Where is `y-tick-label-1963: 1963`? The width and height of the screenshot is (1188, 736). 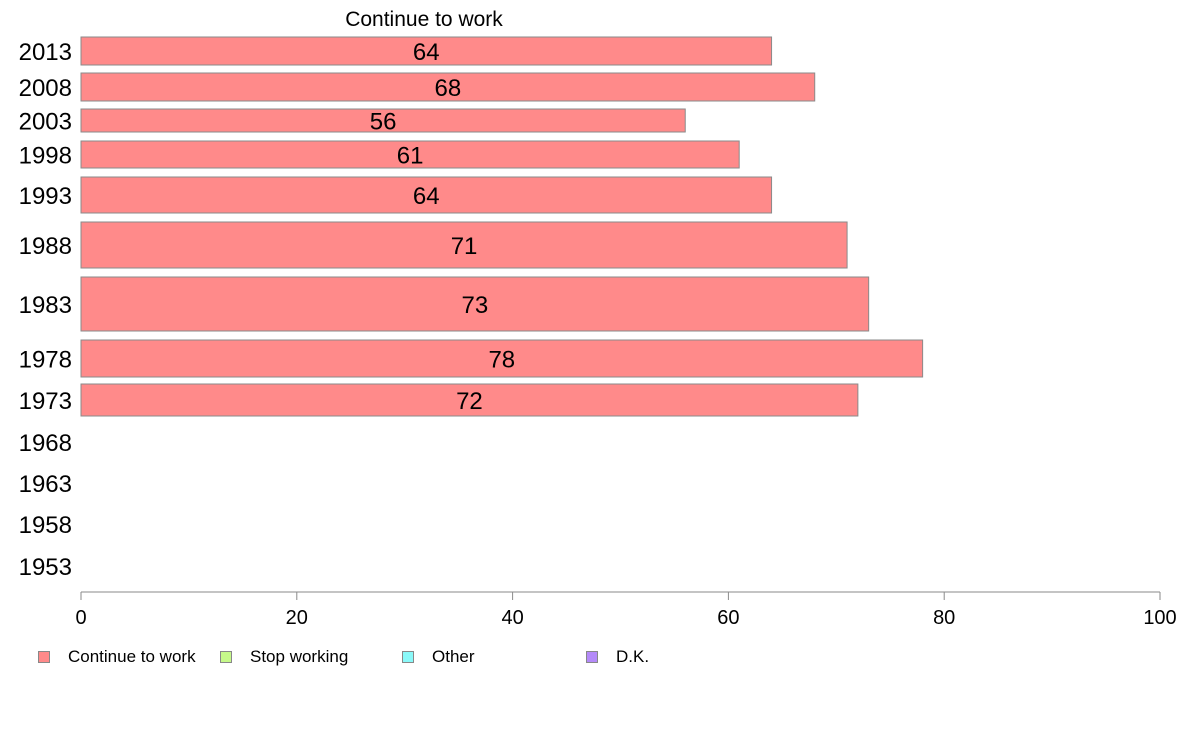
y-tick-label-1963: 1963 is located at coordinates (45, 484).